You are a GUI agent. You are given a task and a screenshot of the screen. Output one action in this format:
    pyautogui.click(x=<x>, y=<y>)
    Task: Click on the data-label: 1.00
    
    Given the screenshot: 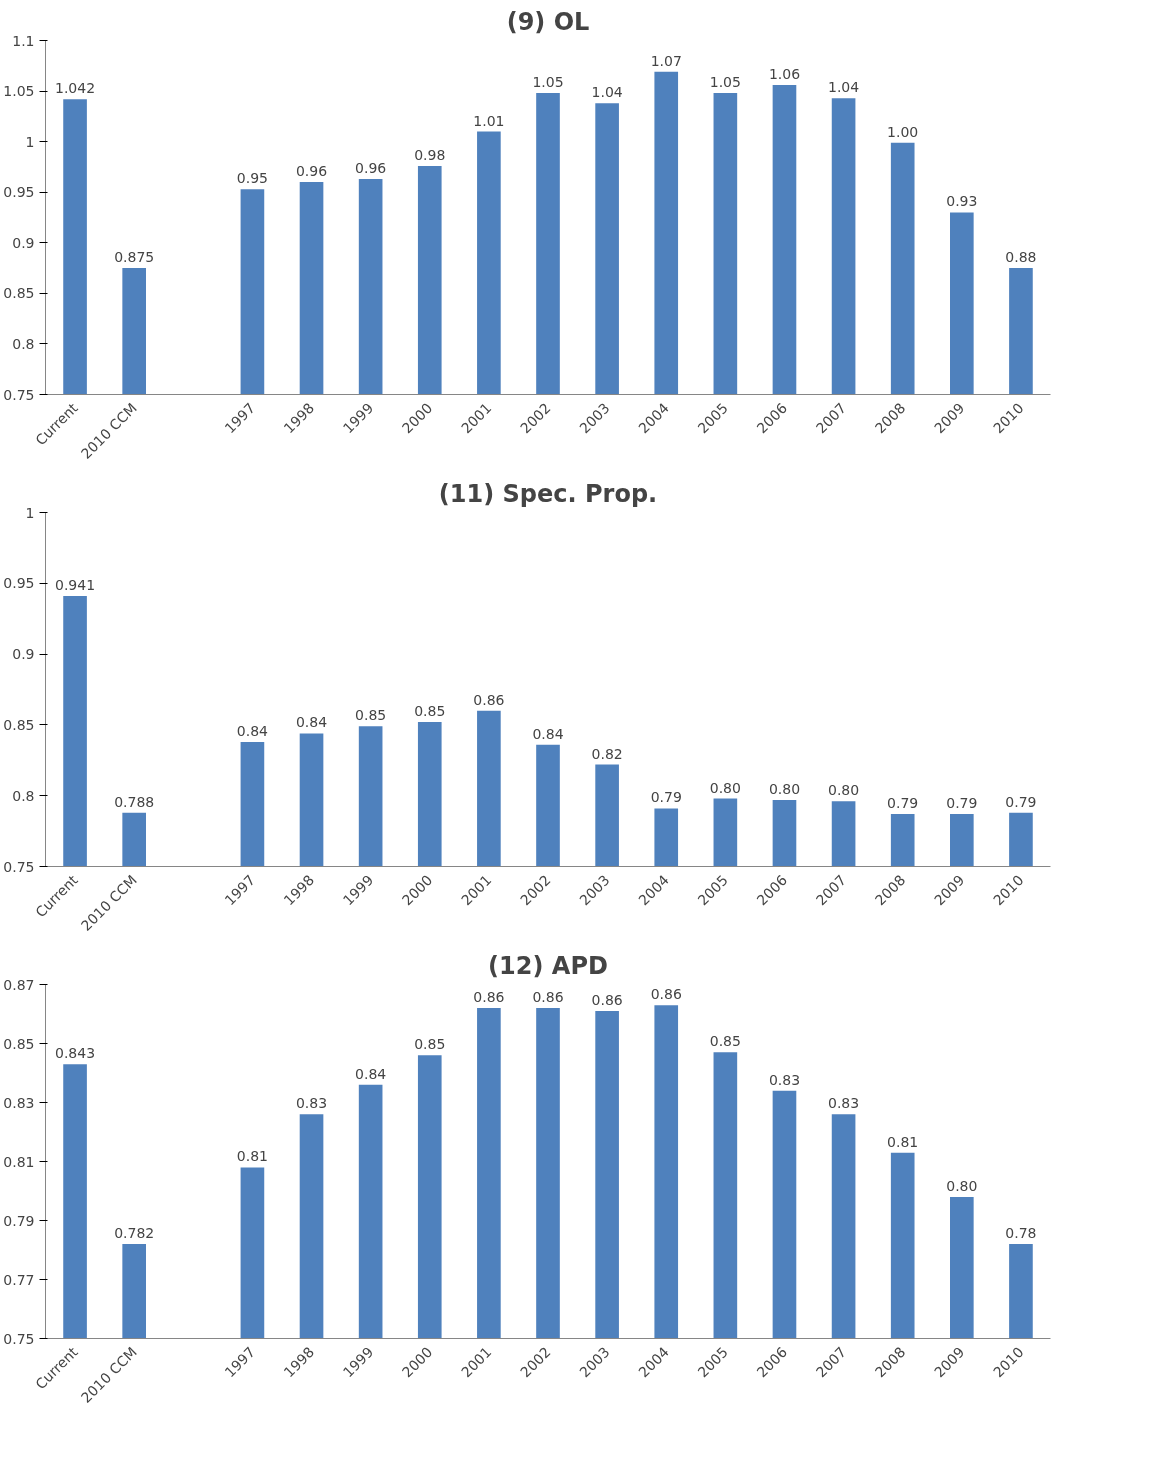 What is the action you would take?
    pyautogui.click(x=903, y=131)
    